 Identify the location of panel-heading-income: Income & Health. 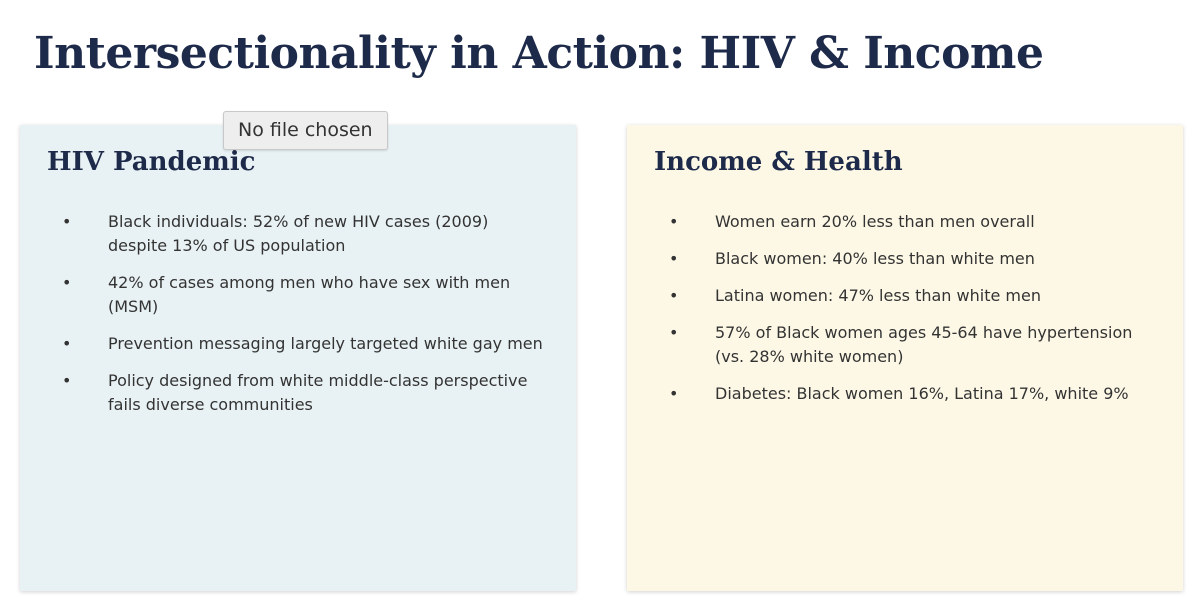
(778, 162).